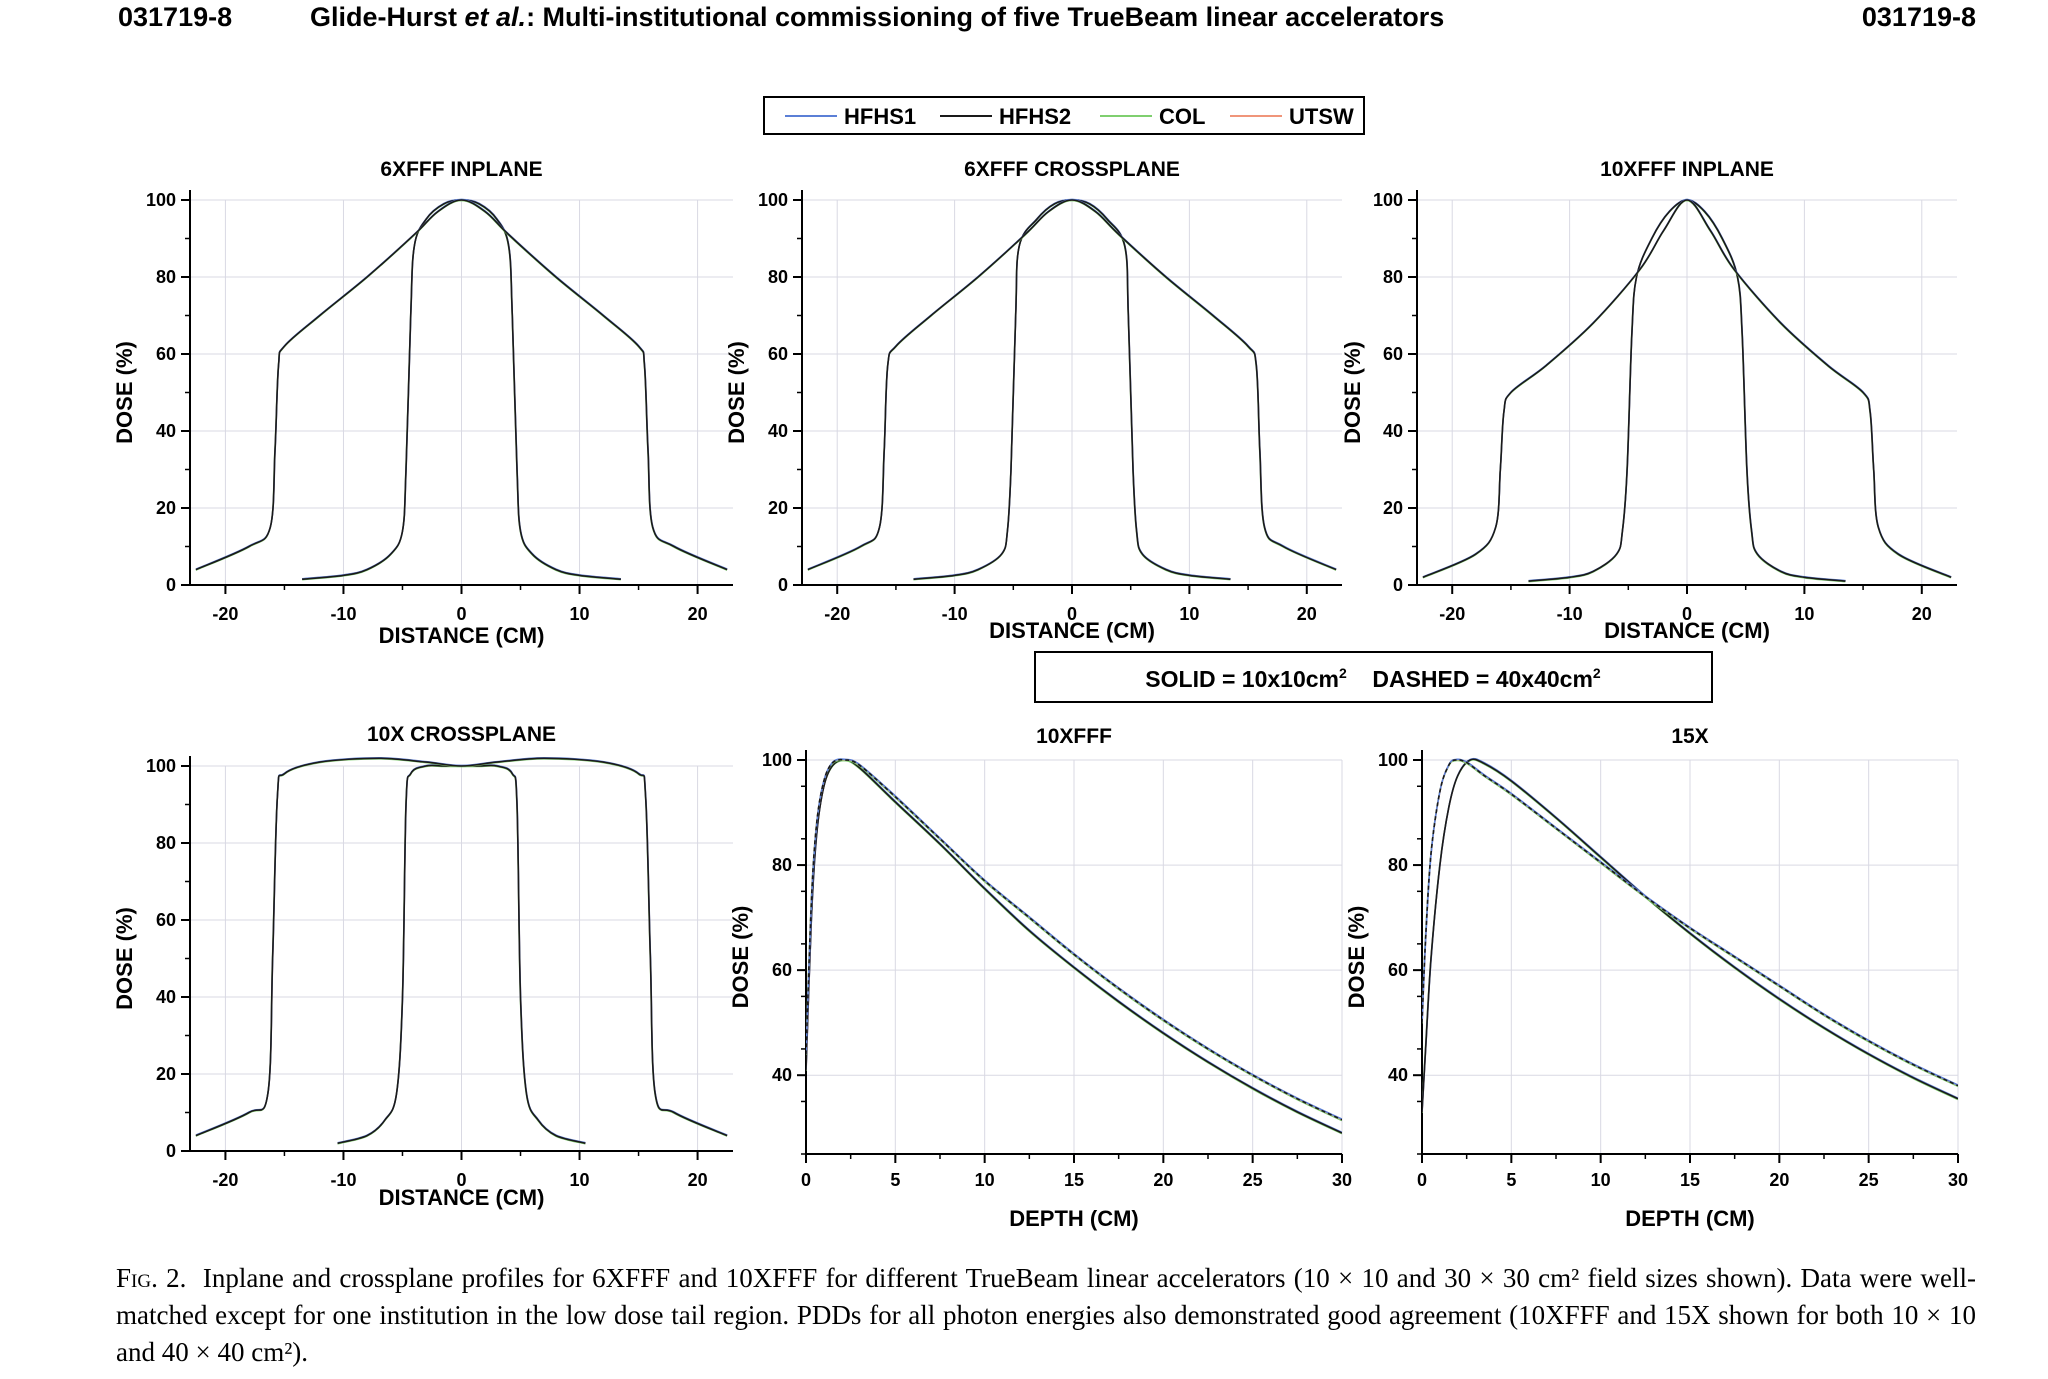 The height and width of the screenshot is (1379, 2048). Describe the element at coordinates (1074, 736) in the screenshot. I see `chart-title: 10XFFF` at that location.